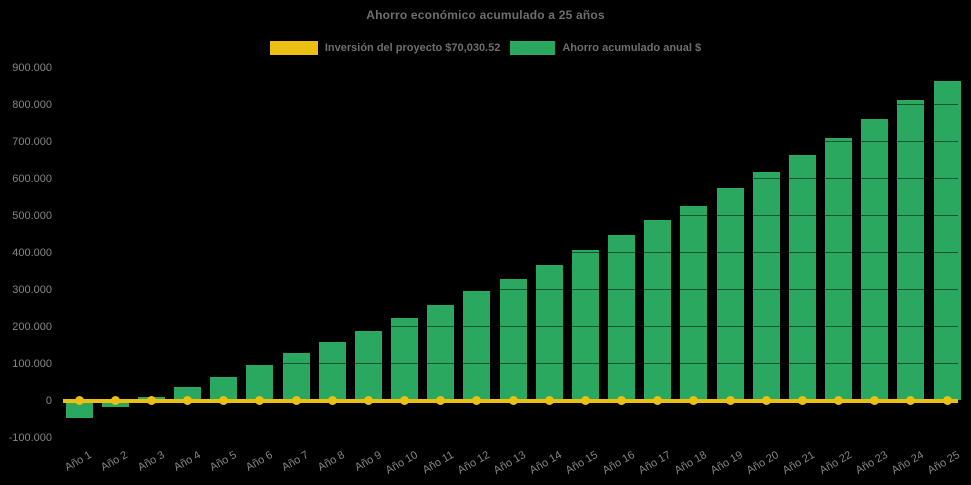 The height and width of the screenshot is (485, 971). Describe the element at coordinates (32, 363) in the screenshot. I see `y-tick-label: 100.000` at that location.